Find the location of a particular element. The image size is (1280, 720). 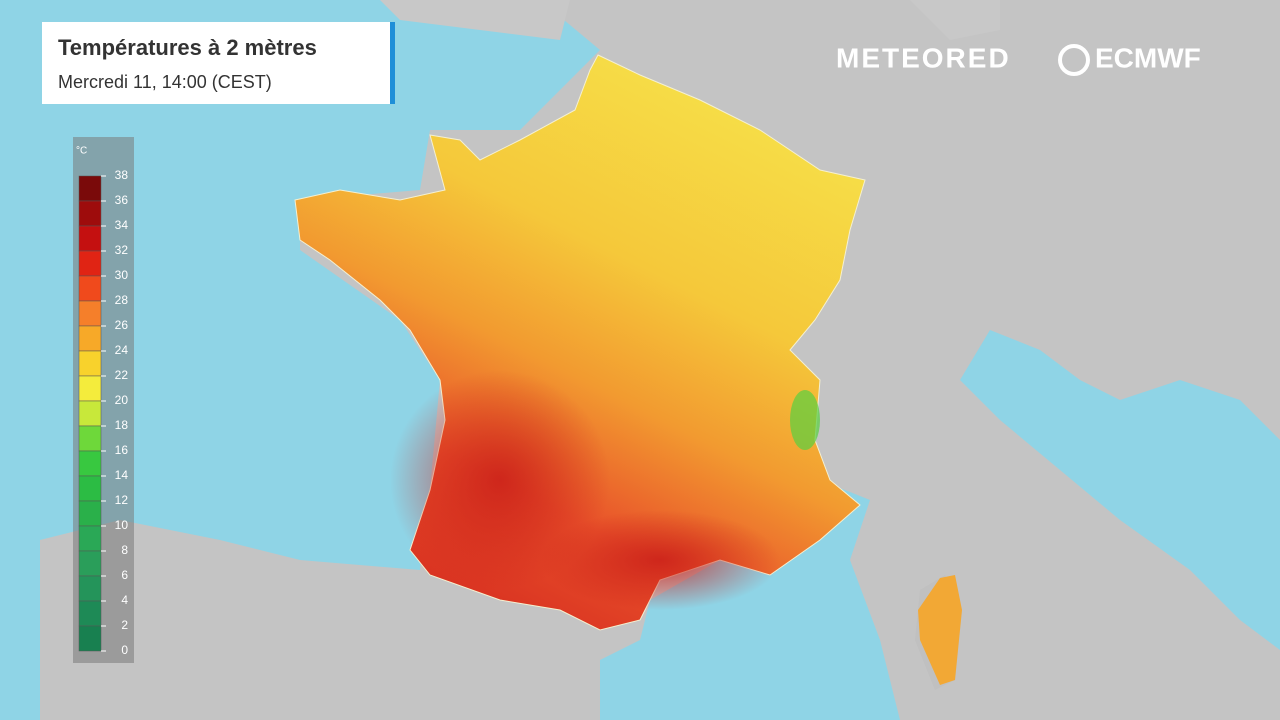

title: Températures à 2 mètres is located at coordinates (187, 47).